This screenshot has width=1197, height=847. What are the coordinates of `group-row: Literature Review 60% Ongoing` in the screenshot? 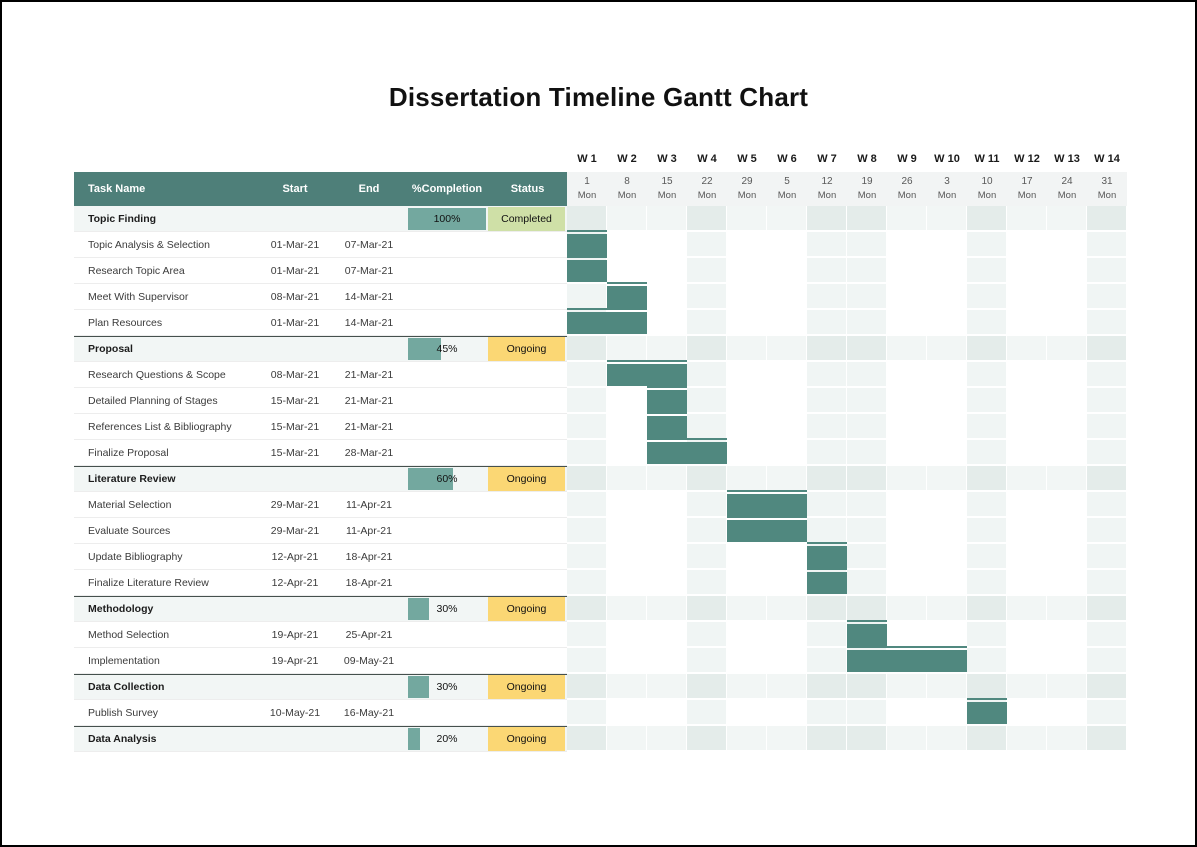 It's located at (600, 479).